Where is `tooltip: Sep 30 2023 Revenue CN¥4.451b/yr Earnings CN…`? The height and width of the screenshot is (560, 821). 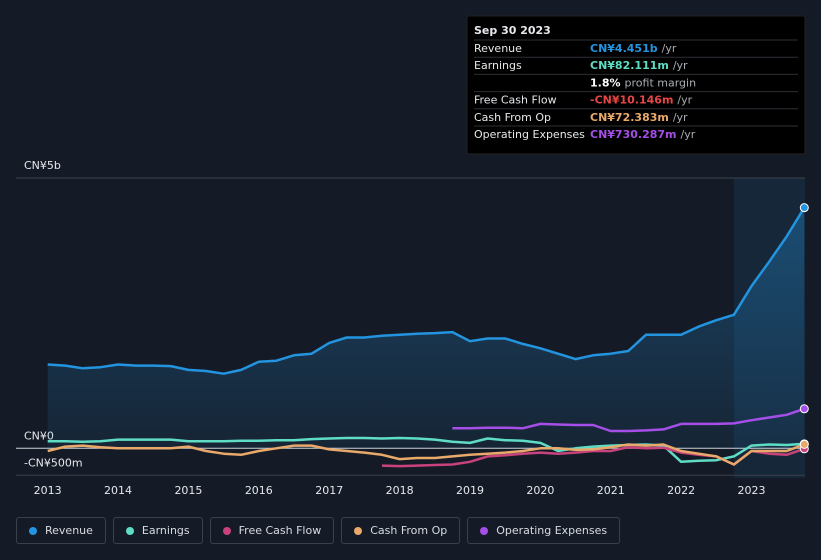
tooltip: Sep 30 2023 Revenue CN¥4.451b/yr Earnings CN… is located at coordinates (636, 85).